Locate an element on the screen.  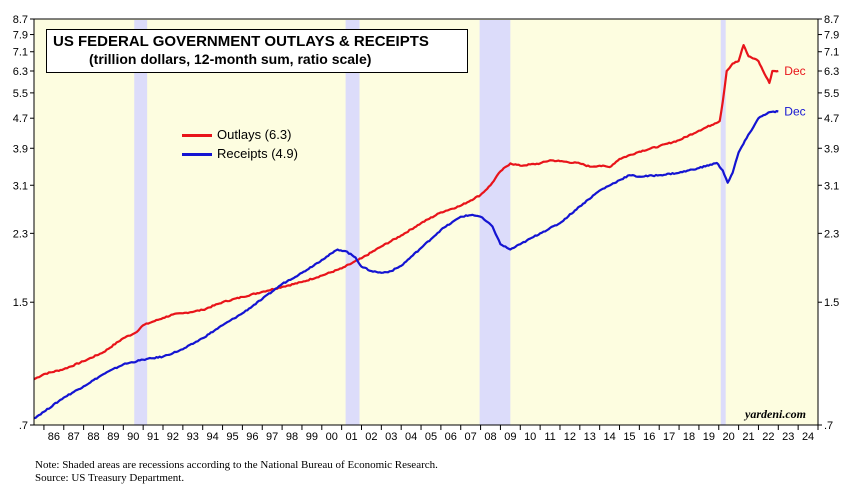
x-tick-label-01: 01 is located at coordinates (351, 437).